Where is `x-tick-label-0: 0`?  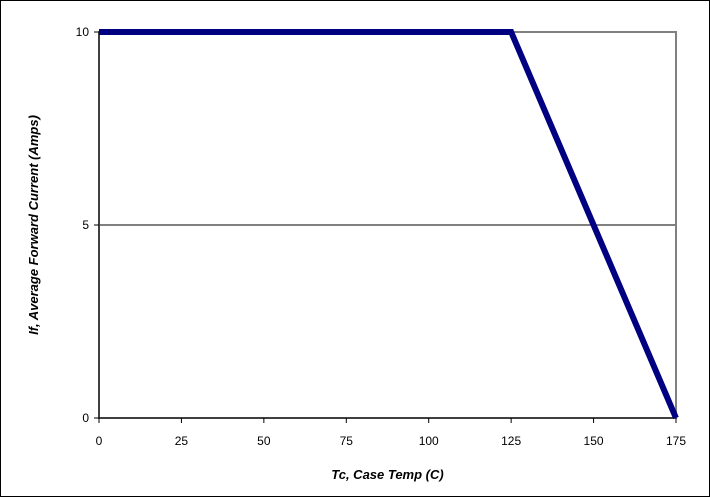 x-tick-label-0: 0 is located at coordinates (99, 441).